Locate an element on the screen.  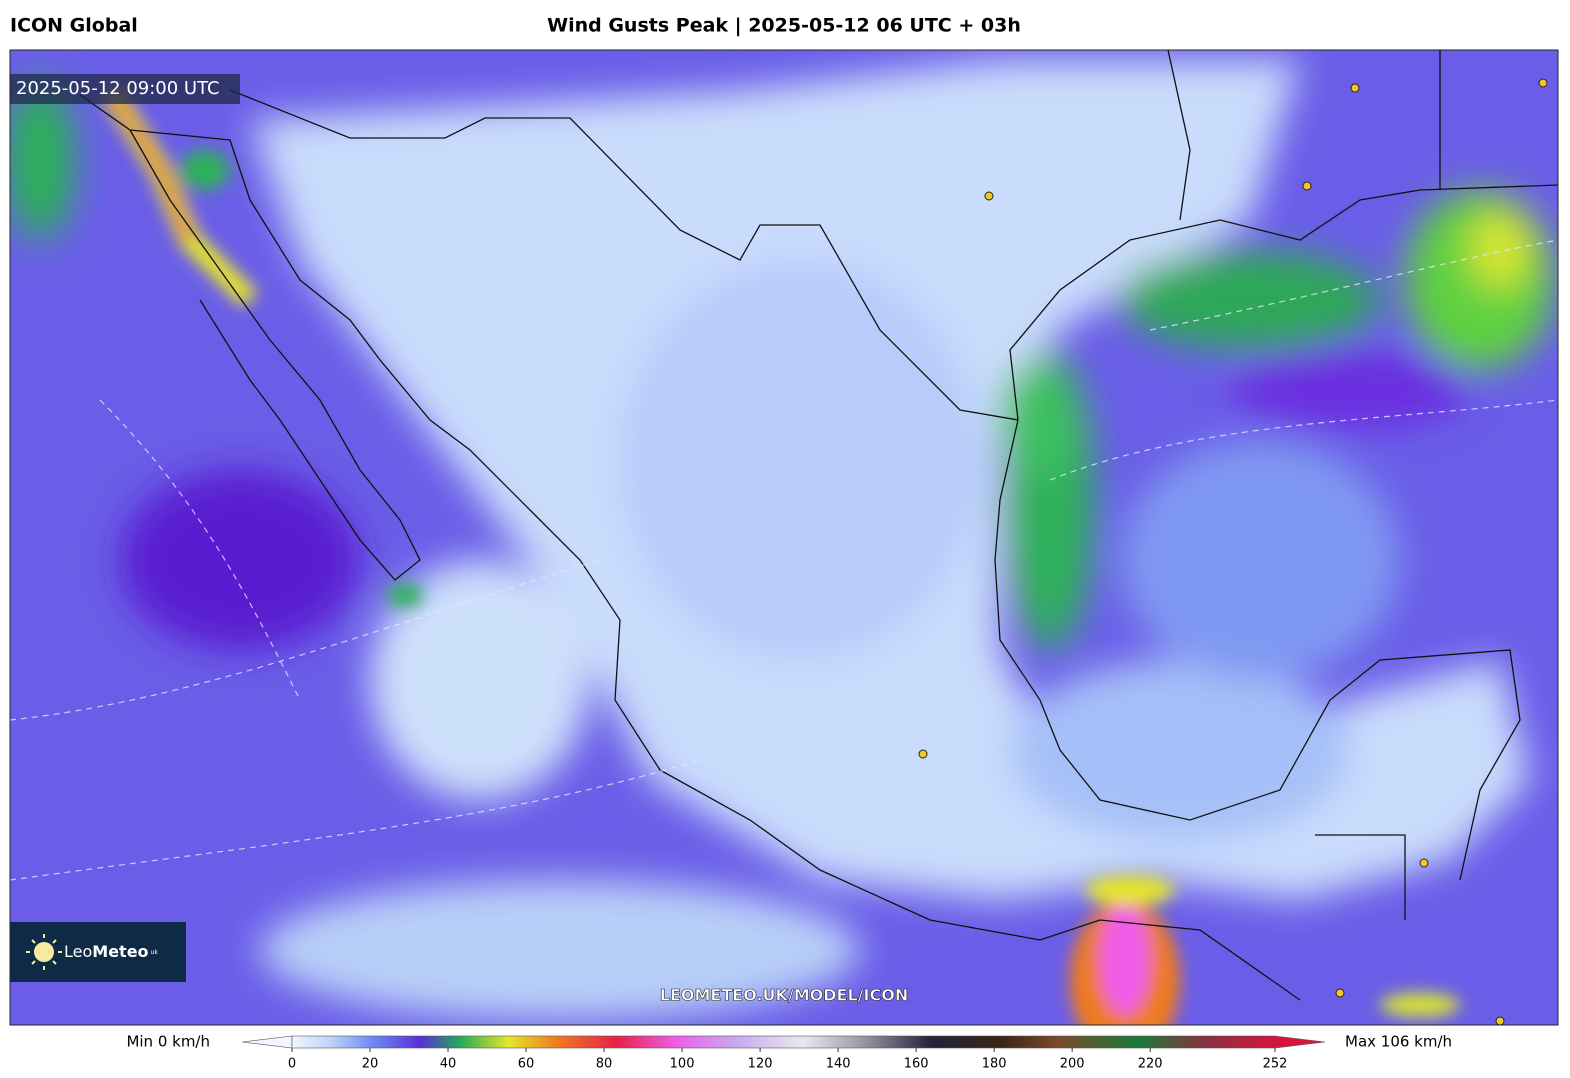
colorbar-tick-label: 120 is located at coordinates (760, 1064).